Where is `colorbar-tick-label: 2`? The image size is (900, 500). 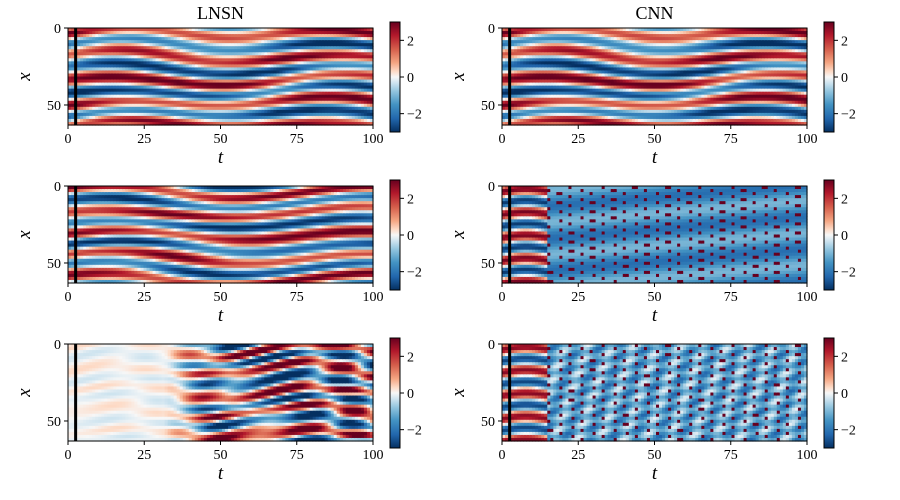
colorbar-tick-label: 2 is located at coordinates (410, 41).